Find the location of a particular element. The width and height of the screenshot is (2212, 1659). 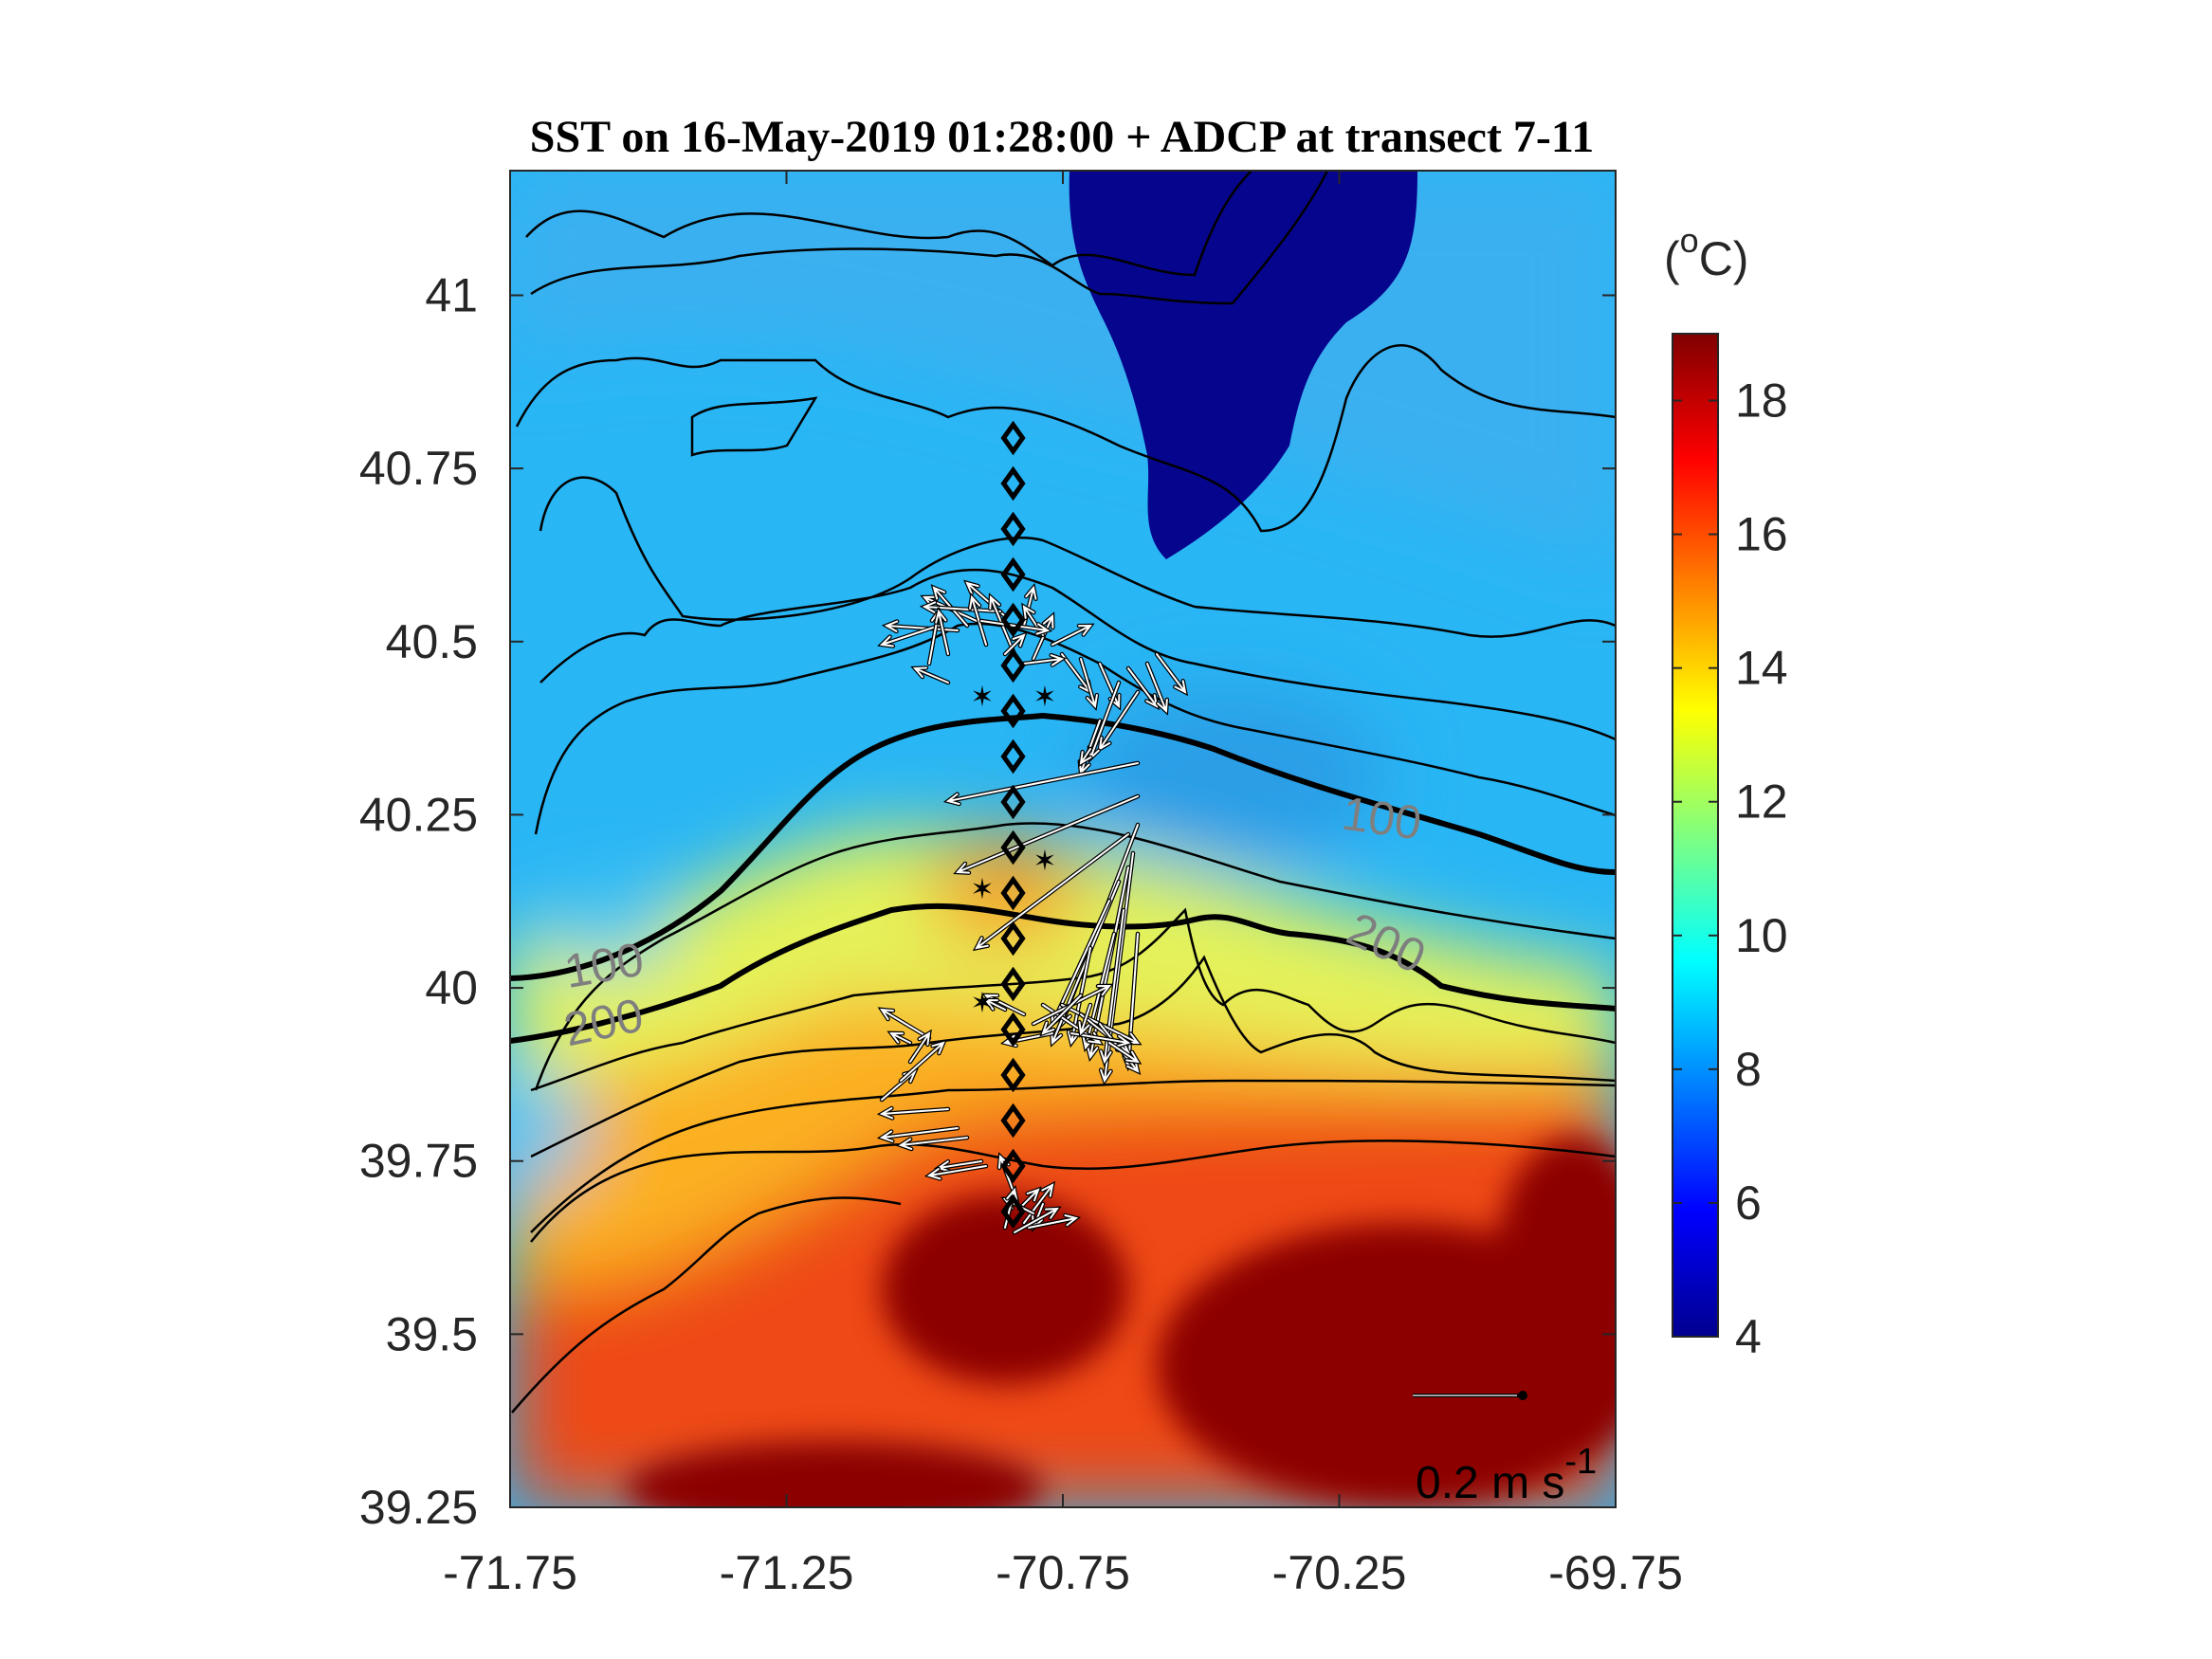

x-tick-label: -71.75 is located at coordinates (510, 1572).